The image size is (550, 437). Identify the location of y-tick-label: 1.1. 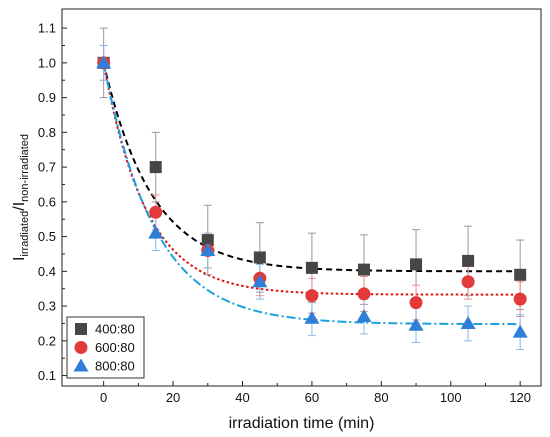
(47, 28).